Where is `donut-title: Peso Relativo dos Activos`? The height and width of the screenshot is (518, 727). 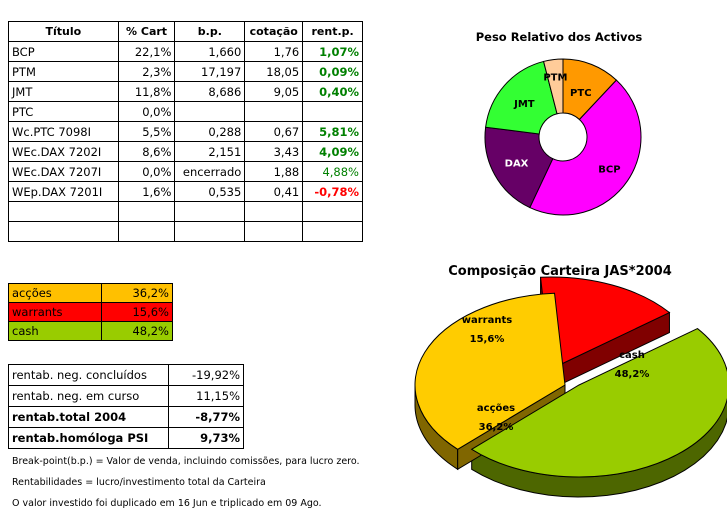 donut-title: Peso Relativo dos Activos is located at coordinates (559, 37).